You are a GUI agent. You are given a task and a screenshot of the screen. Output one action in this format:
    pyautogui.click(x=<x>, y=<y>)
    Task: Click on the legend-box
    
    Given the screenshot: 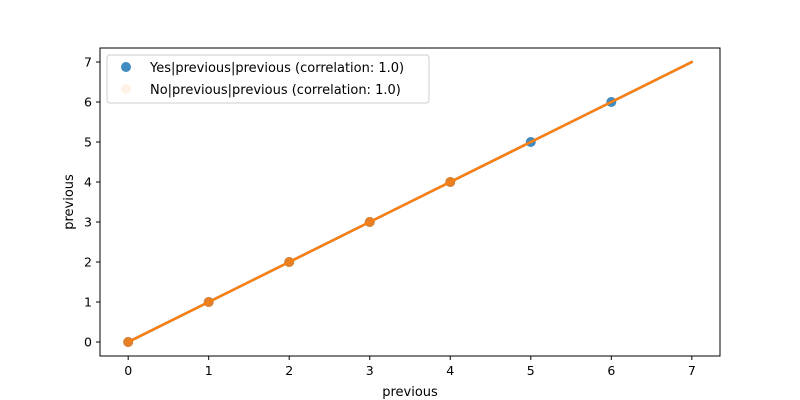 What is the action you would take?
    pyautogui.click(x=268, y=79)
    